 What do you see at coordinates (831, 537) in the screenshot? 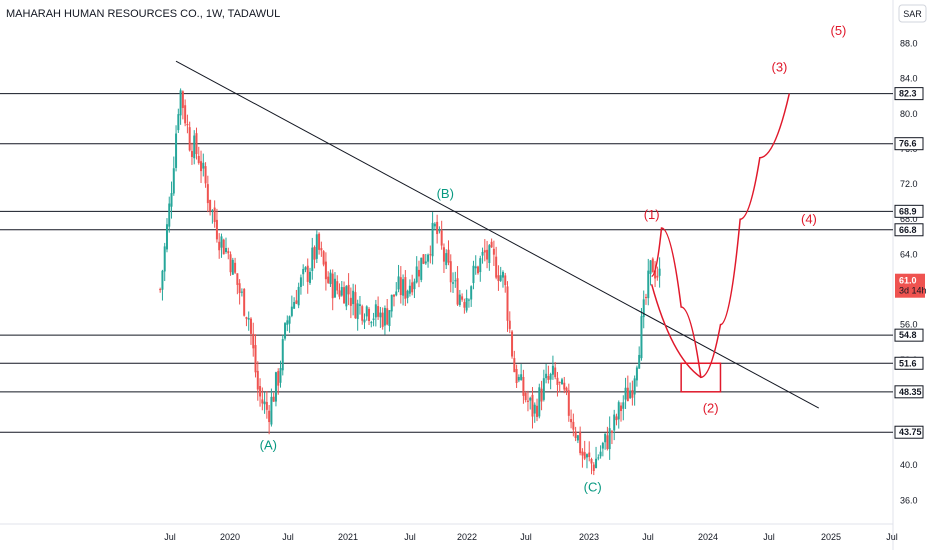
I see `time-tick-label: 2025` at bounding box center [831, 537].